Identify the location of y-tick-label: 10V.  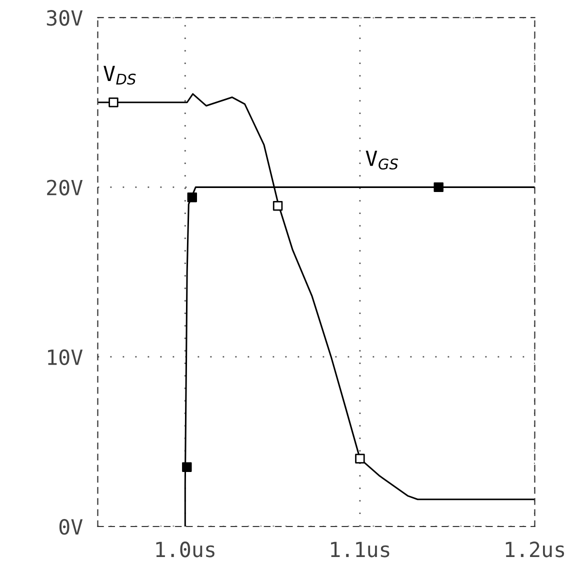
(65, 357).